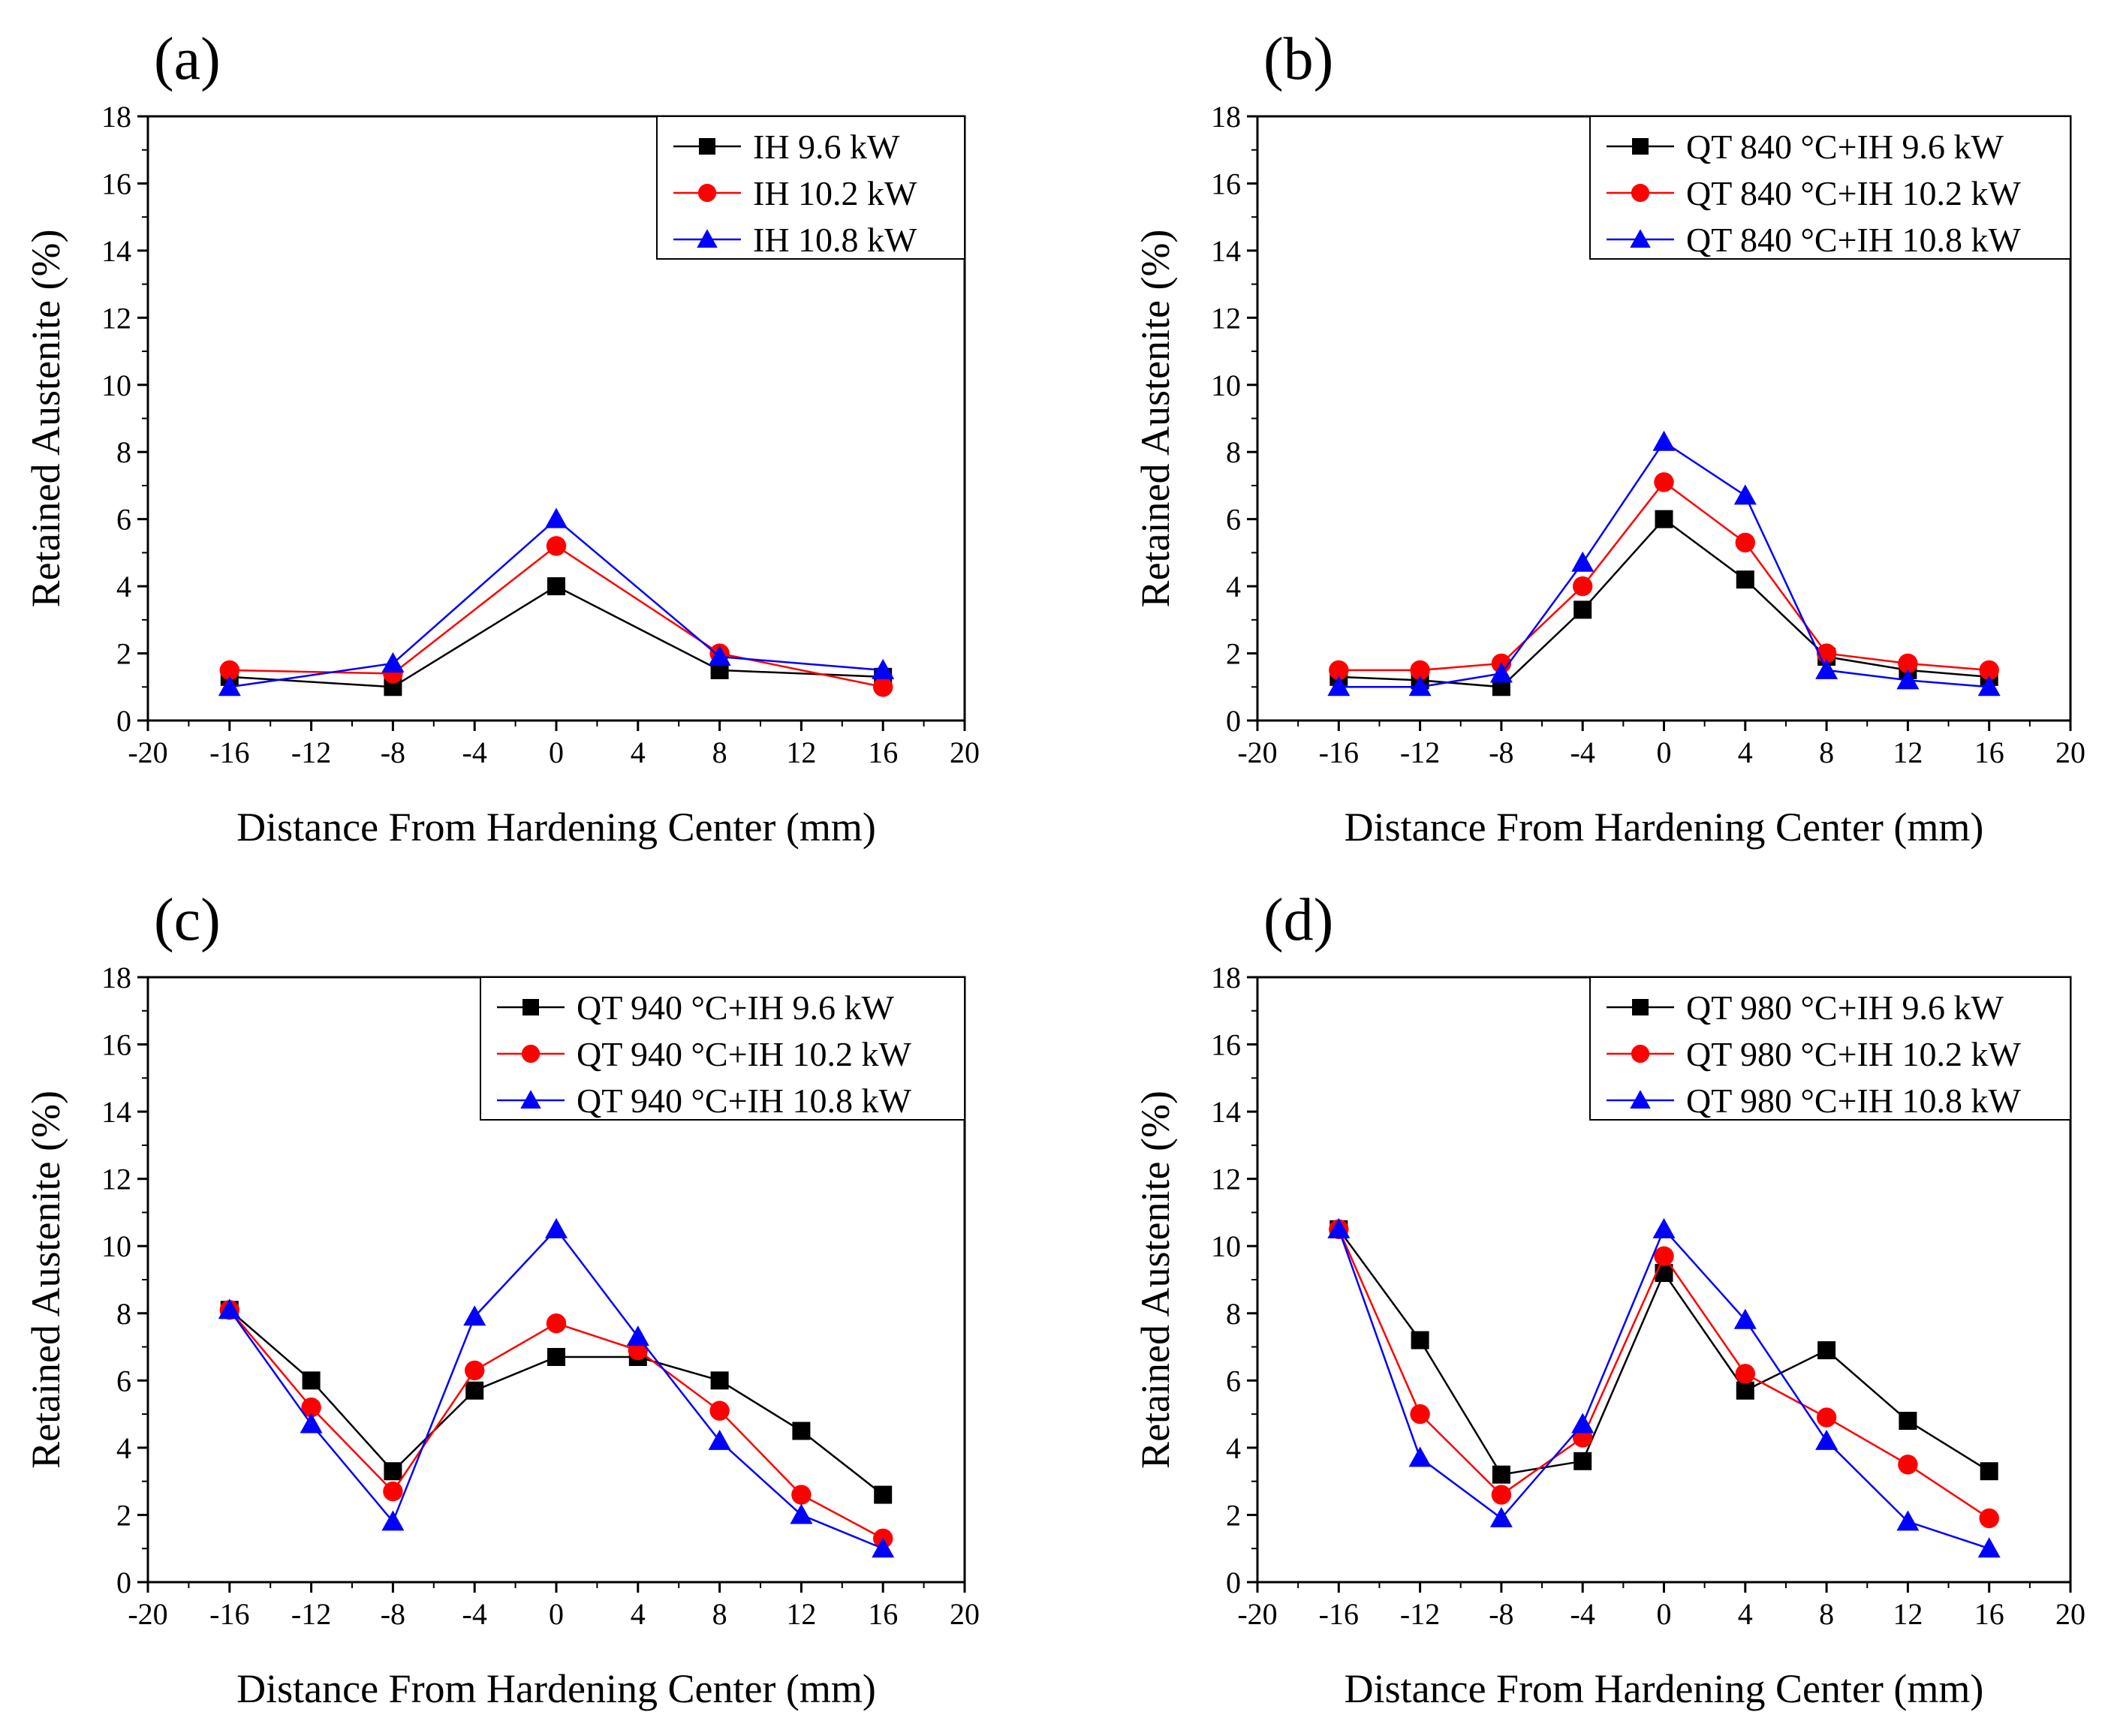 The height and width of the screenshot is (1736, 2114). Describe the element at coordinates (1830, 1048) in the screenshot. I see `legend-frame` at that location.